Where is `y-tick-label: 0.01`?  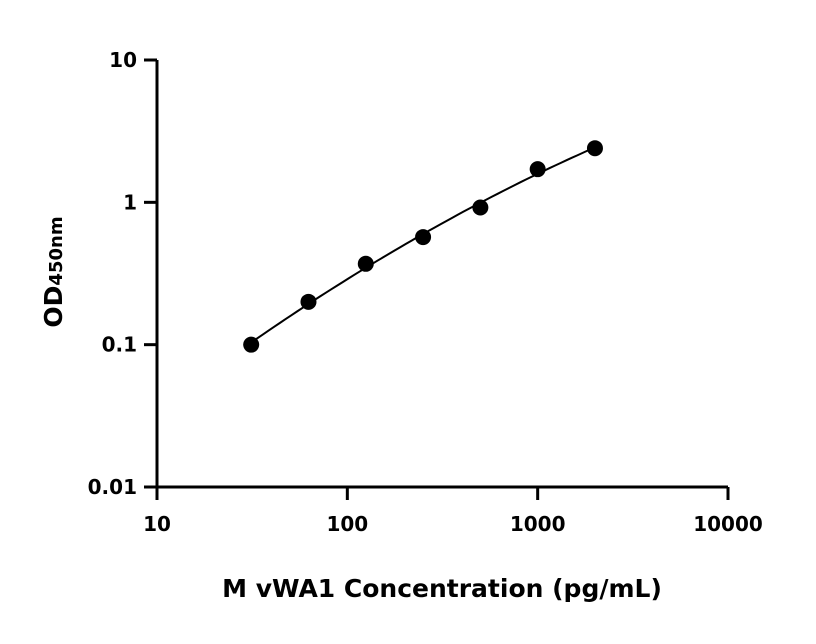 y-tick-label: 0.01 is located at coordinates (112, 487).